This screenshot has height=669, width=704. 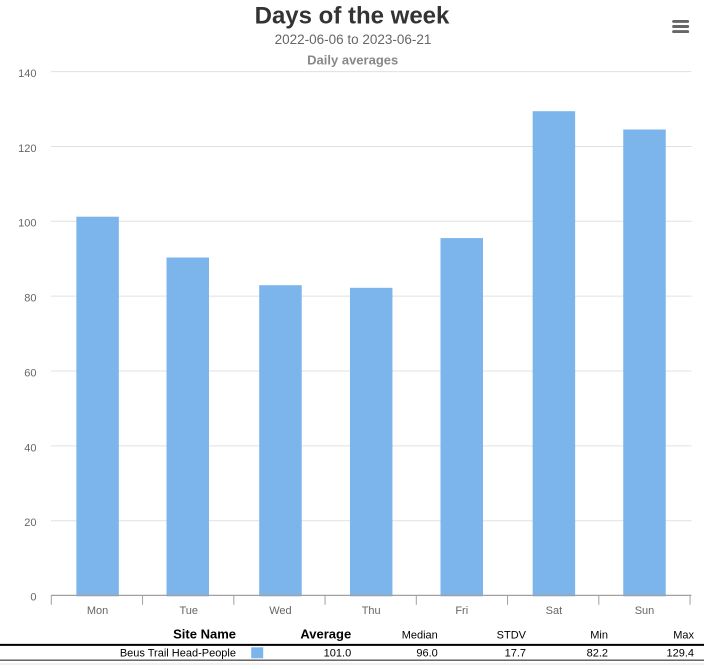 What do you see at coordinates (178, 654) in the screenshot?
I see `svg-text: Beus Trail Head-People` at bounding box center [178, 654].